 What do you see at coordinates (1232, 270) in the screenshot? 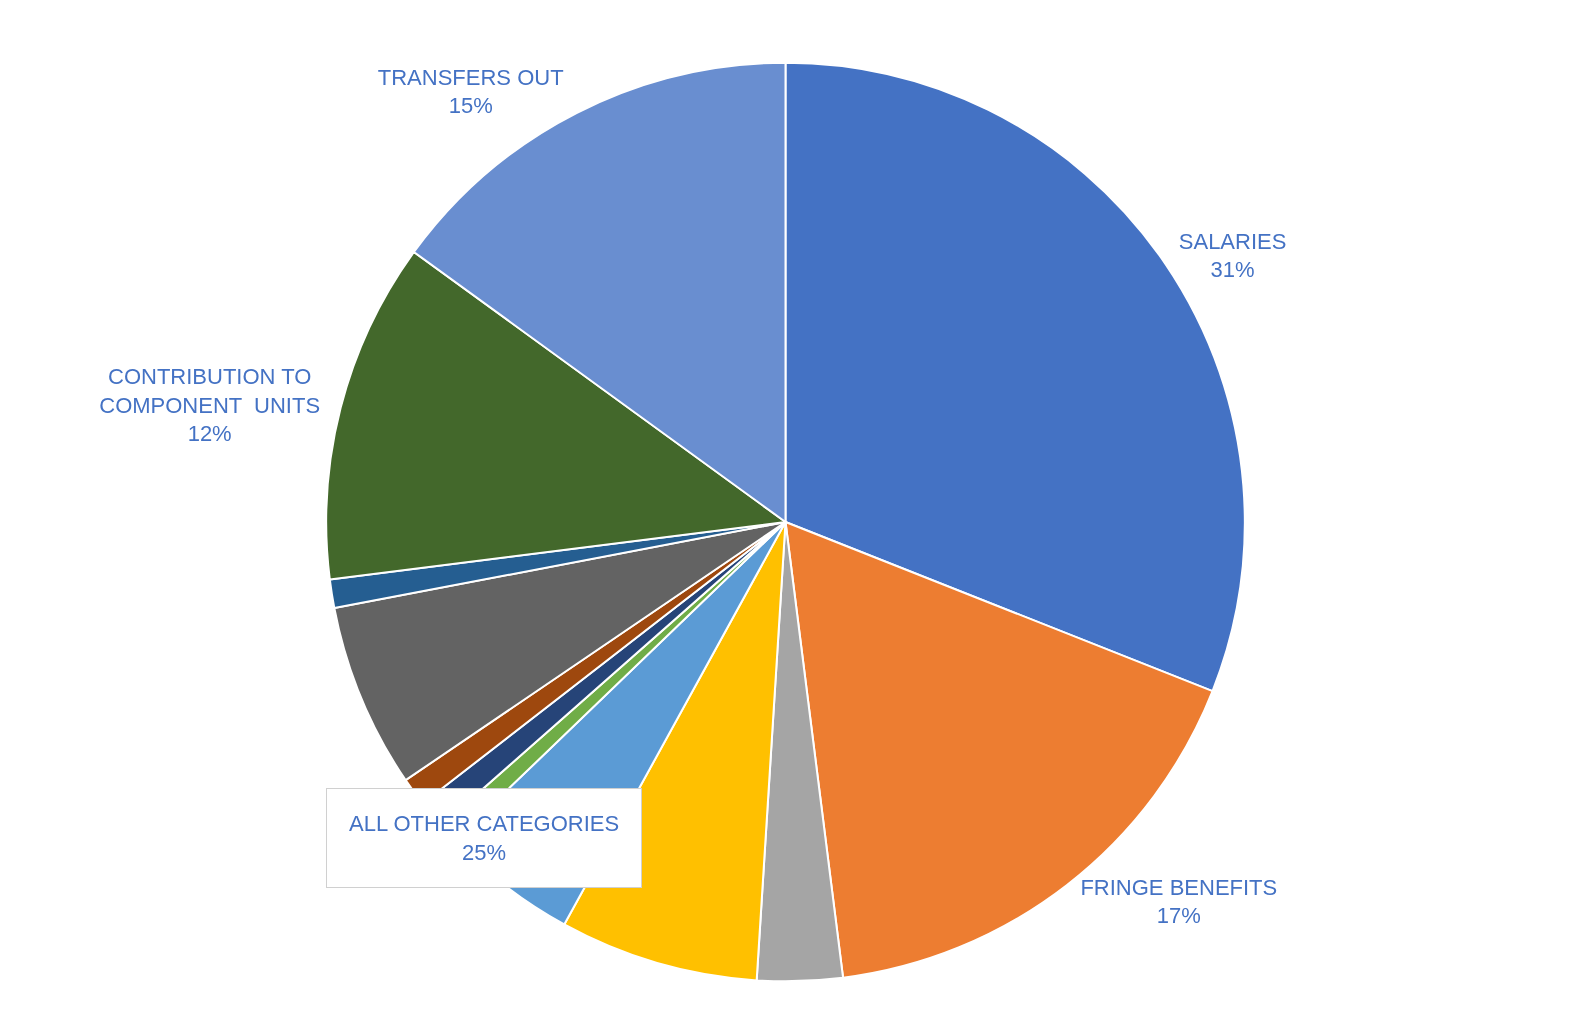
I see `data-label: 31%` at bounding box center [1232, 270].